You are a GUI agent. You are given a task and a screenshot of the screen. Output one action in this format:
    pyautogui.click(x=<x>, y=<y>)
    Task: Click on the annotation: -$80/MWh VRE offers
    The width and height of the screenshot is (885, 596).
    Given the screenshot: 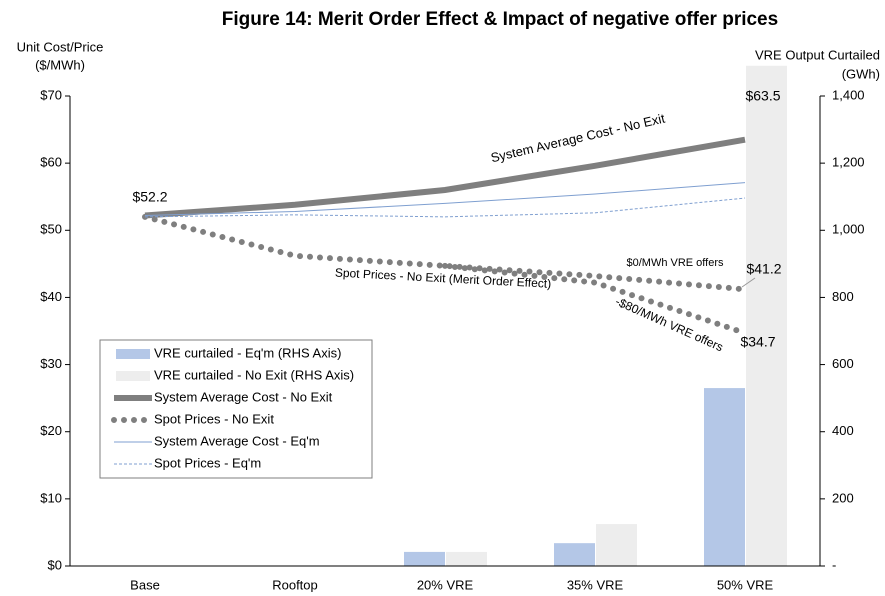 What is the action you would take?
    pyautogui.click(x=669, y=324)
    